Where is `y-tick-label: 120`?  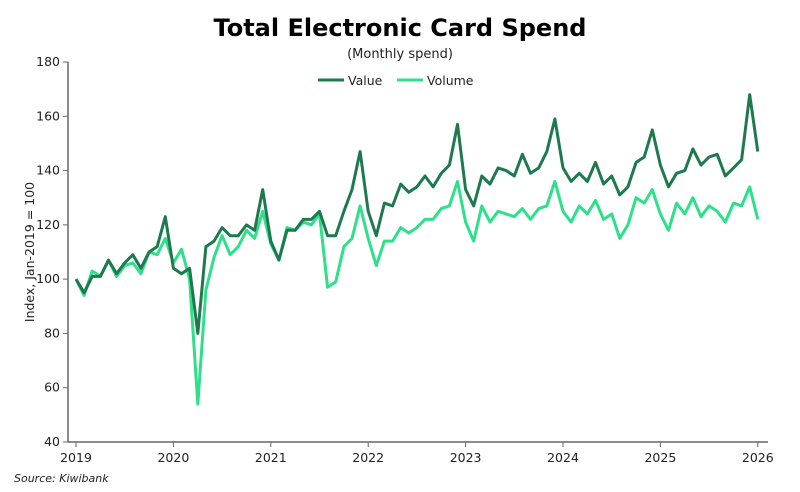
y-tick-label: 120 is located at coordinates (48, 224).